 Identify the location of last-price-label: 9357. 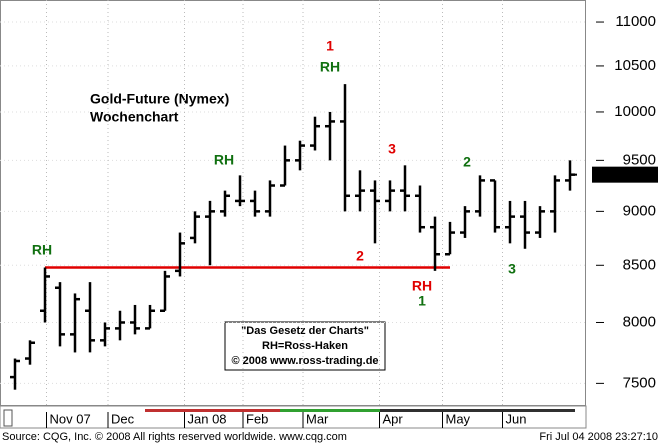
(638, 175).